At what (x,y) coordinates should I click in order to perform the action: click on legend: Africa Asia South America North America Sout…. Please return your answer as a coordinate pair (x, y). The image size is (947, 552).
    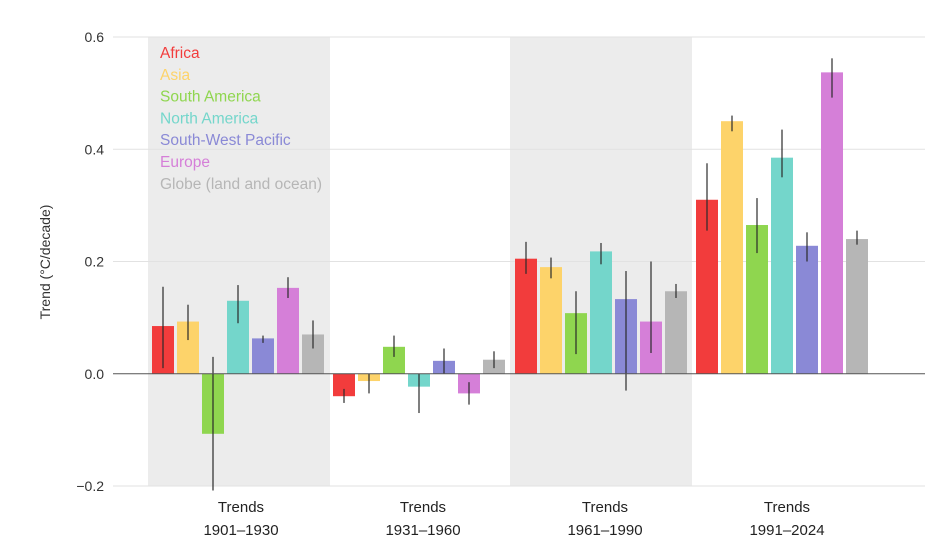
    Looking at the image, I should click on (241, 119).